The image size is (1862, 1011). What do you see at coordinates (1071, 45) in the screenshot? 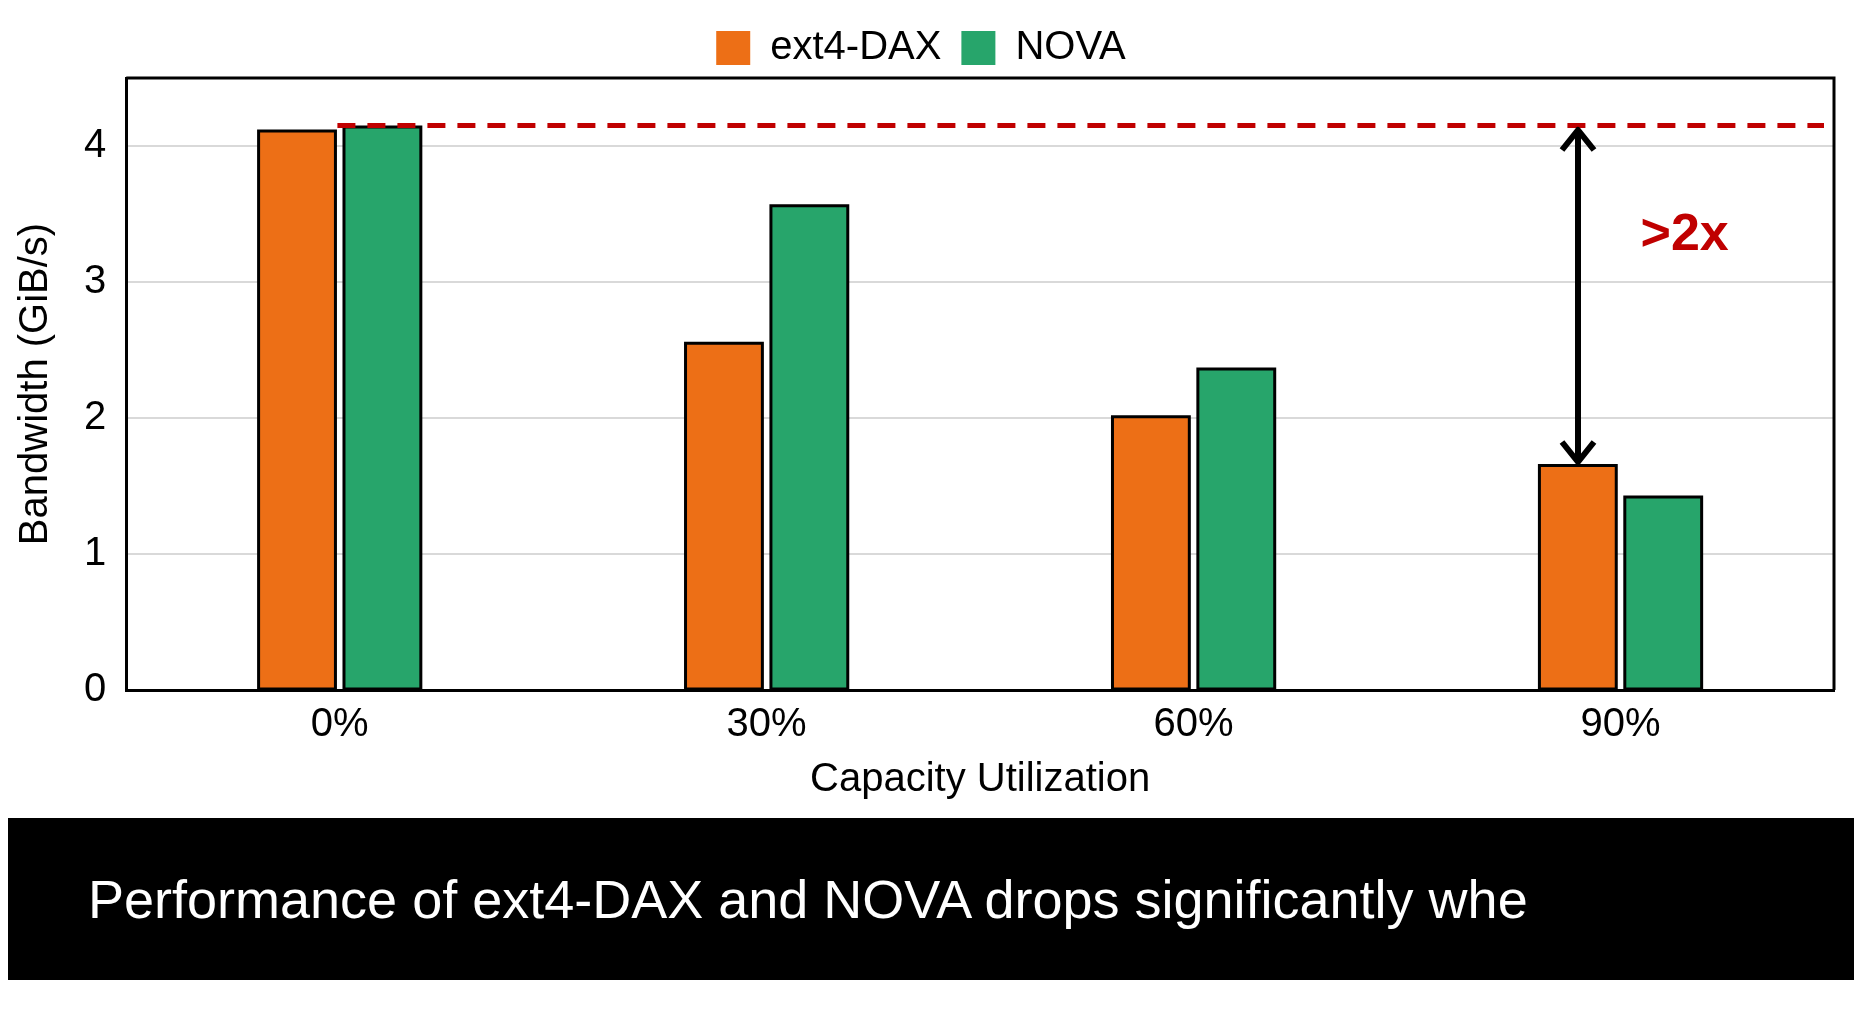
I see `legend-label: NOVA` at bounding box center [1071, 45].